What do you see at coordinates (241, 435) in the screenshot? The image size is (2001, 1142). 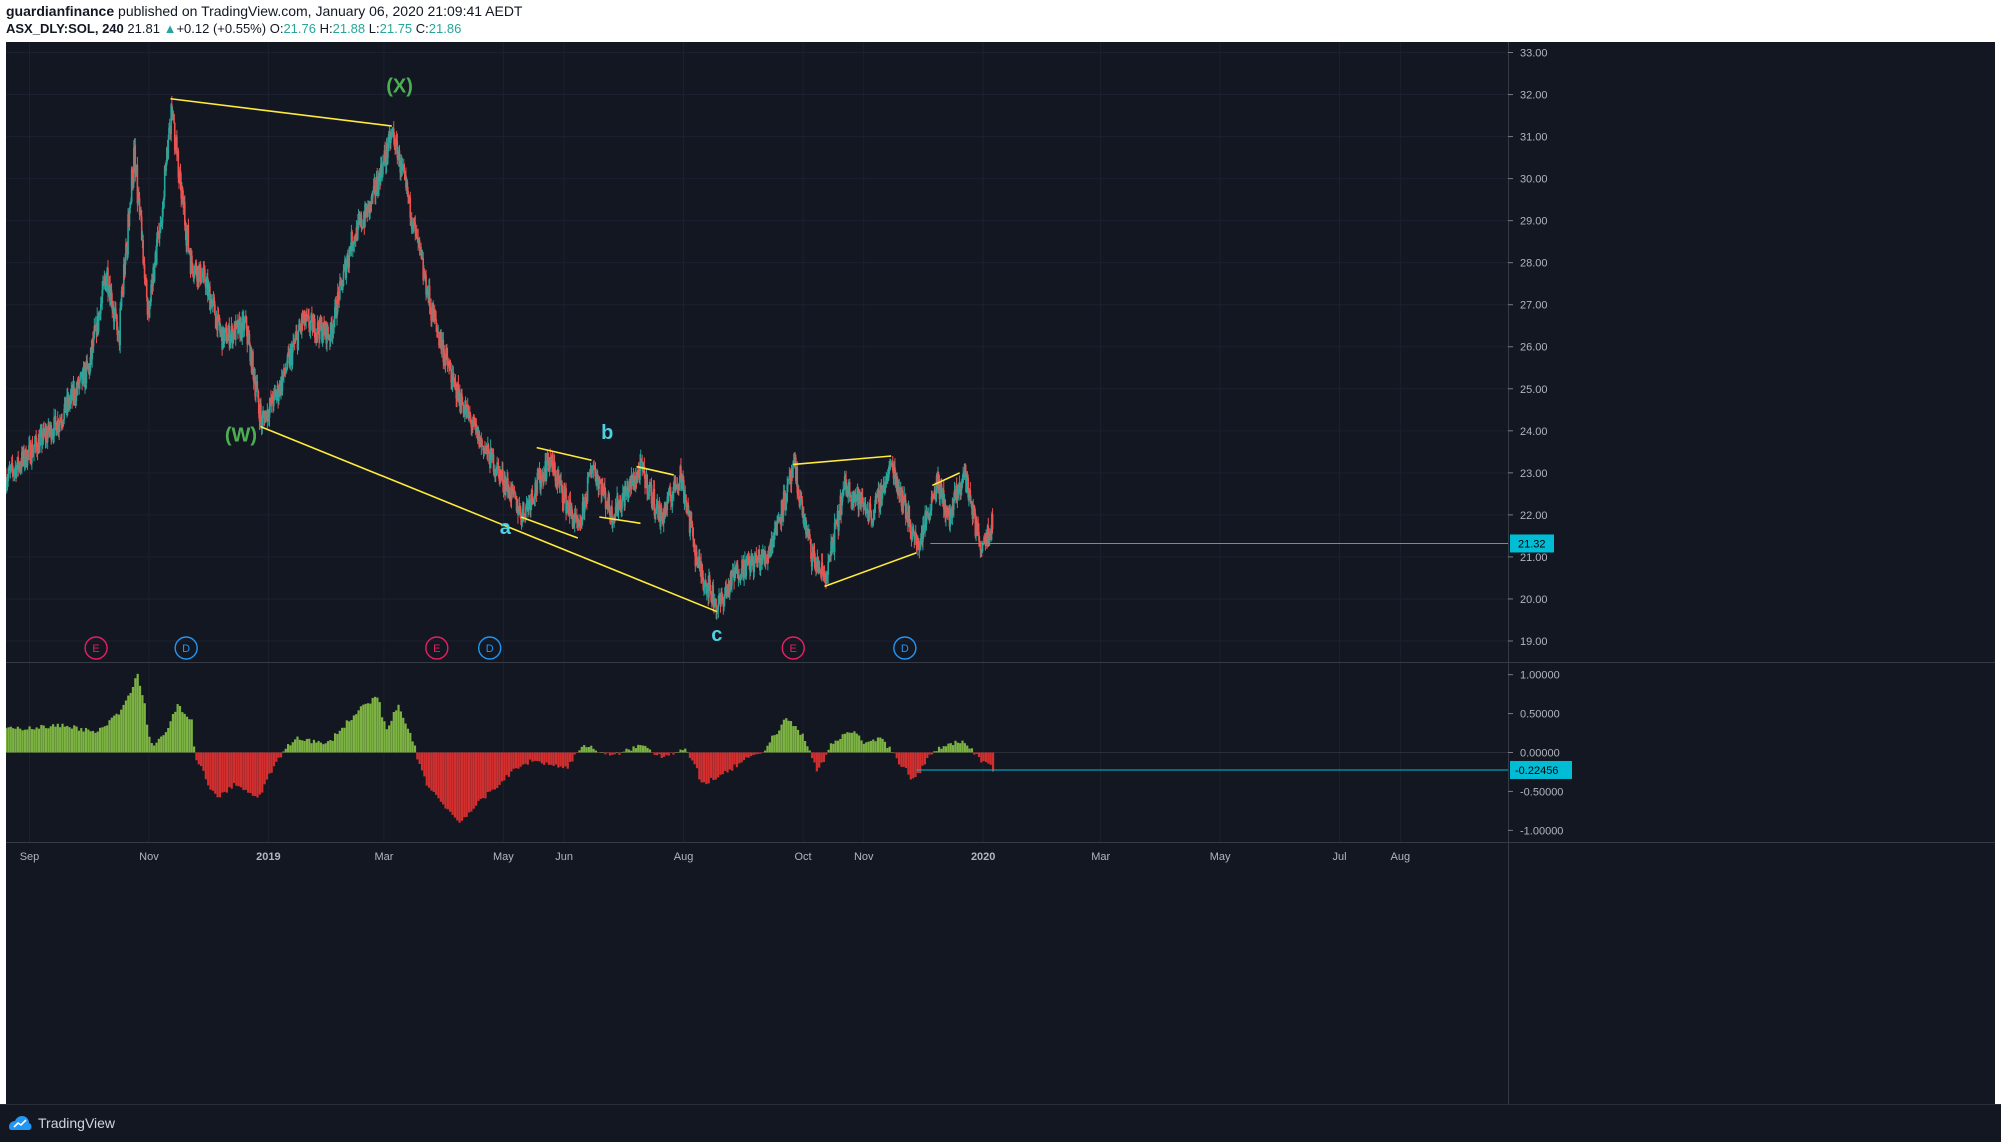 I see `wave-label: (W)` at bounding box center [241, 435].